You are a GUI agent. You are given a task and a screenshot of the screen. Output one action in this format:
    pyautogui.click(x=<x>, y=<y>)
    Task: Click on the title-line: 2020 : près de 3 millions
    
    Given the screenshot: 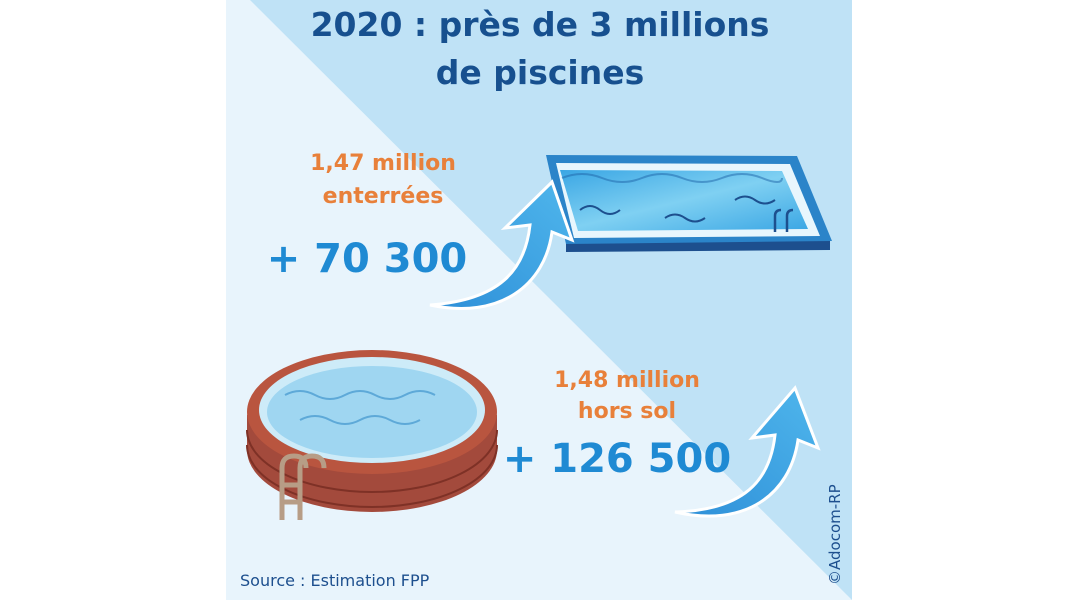 What is the action you would take?
    pyautogui.click(x=540, y=24)
    